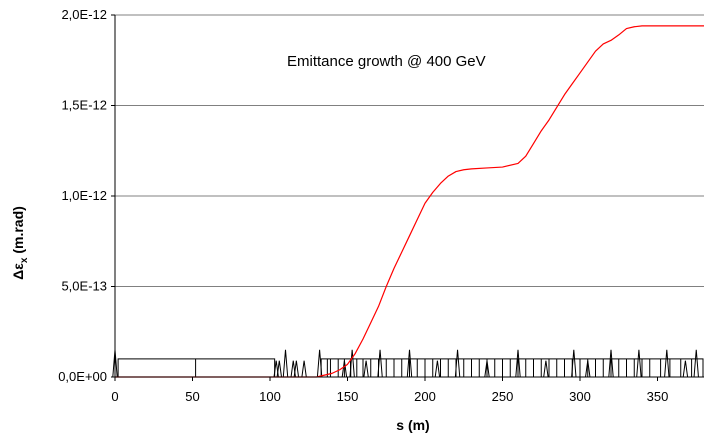 The image size is (704, 438). I want to click on x-tick-label-1: 50, so click(192, 396).